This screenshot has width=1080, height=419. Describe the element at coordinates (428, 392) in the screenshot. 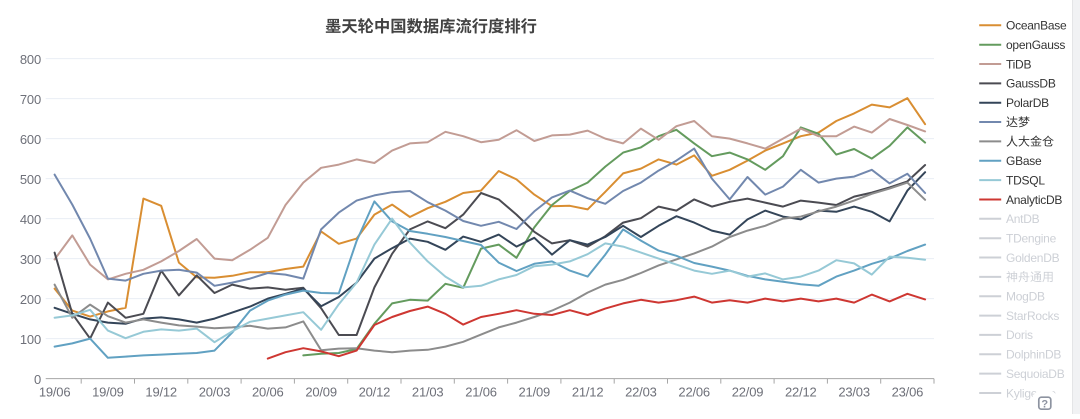

I see `svg-text: 21/03` at that location.